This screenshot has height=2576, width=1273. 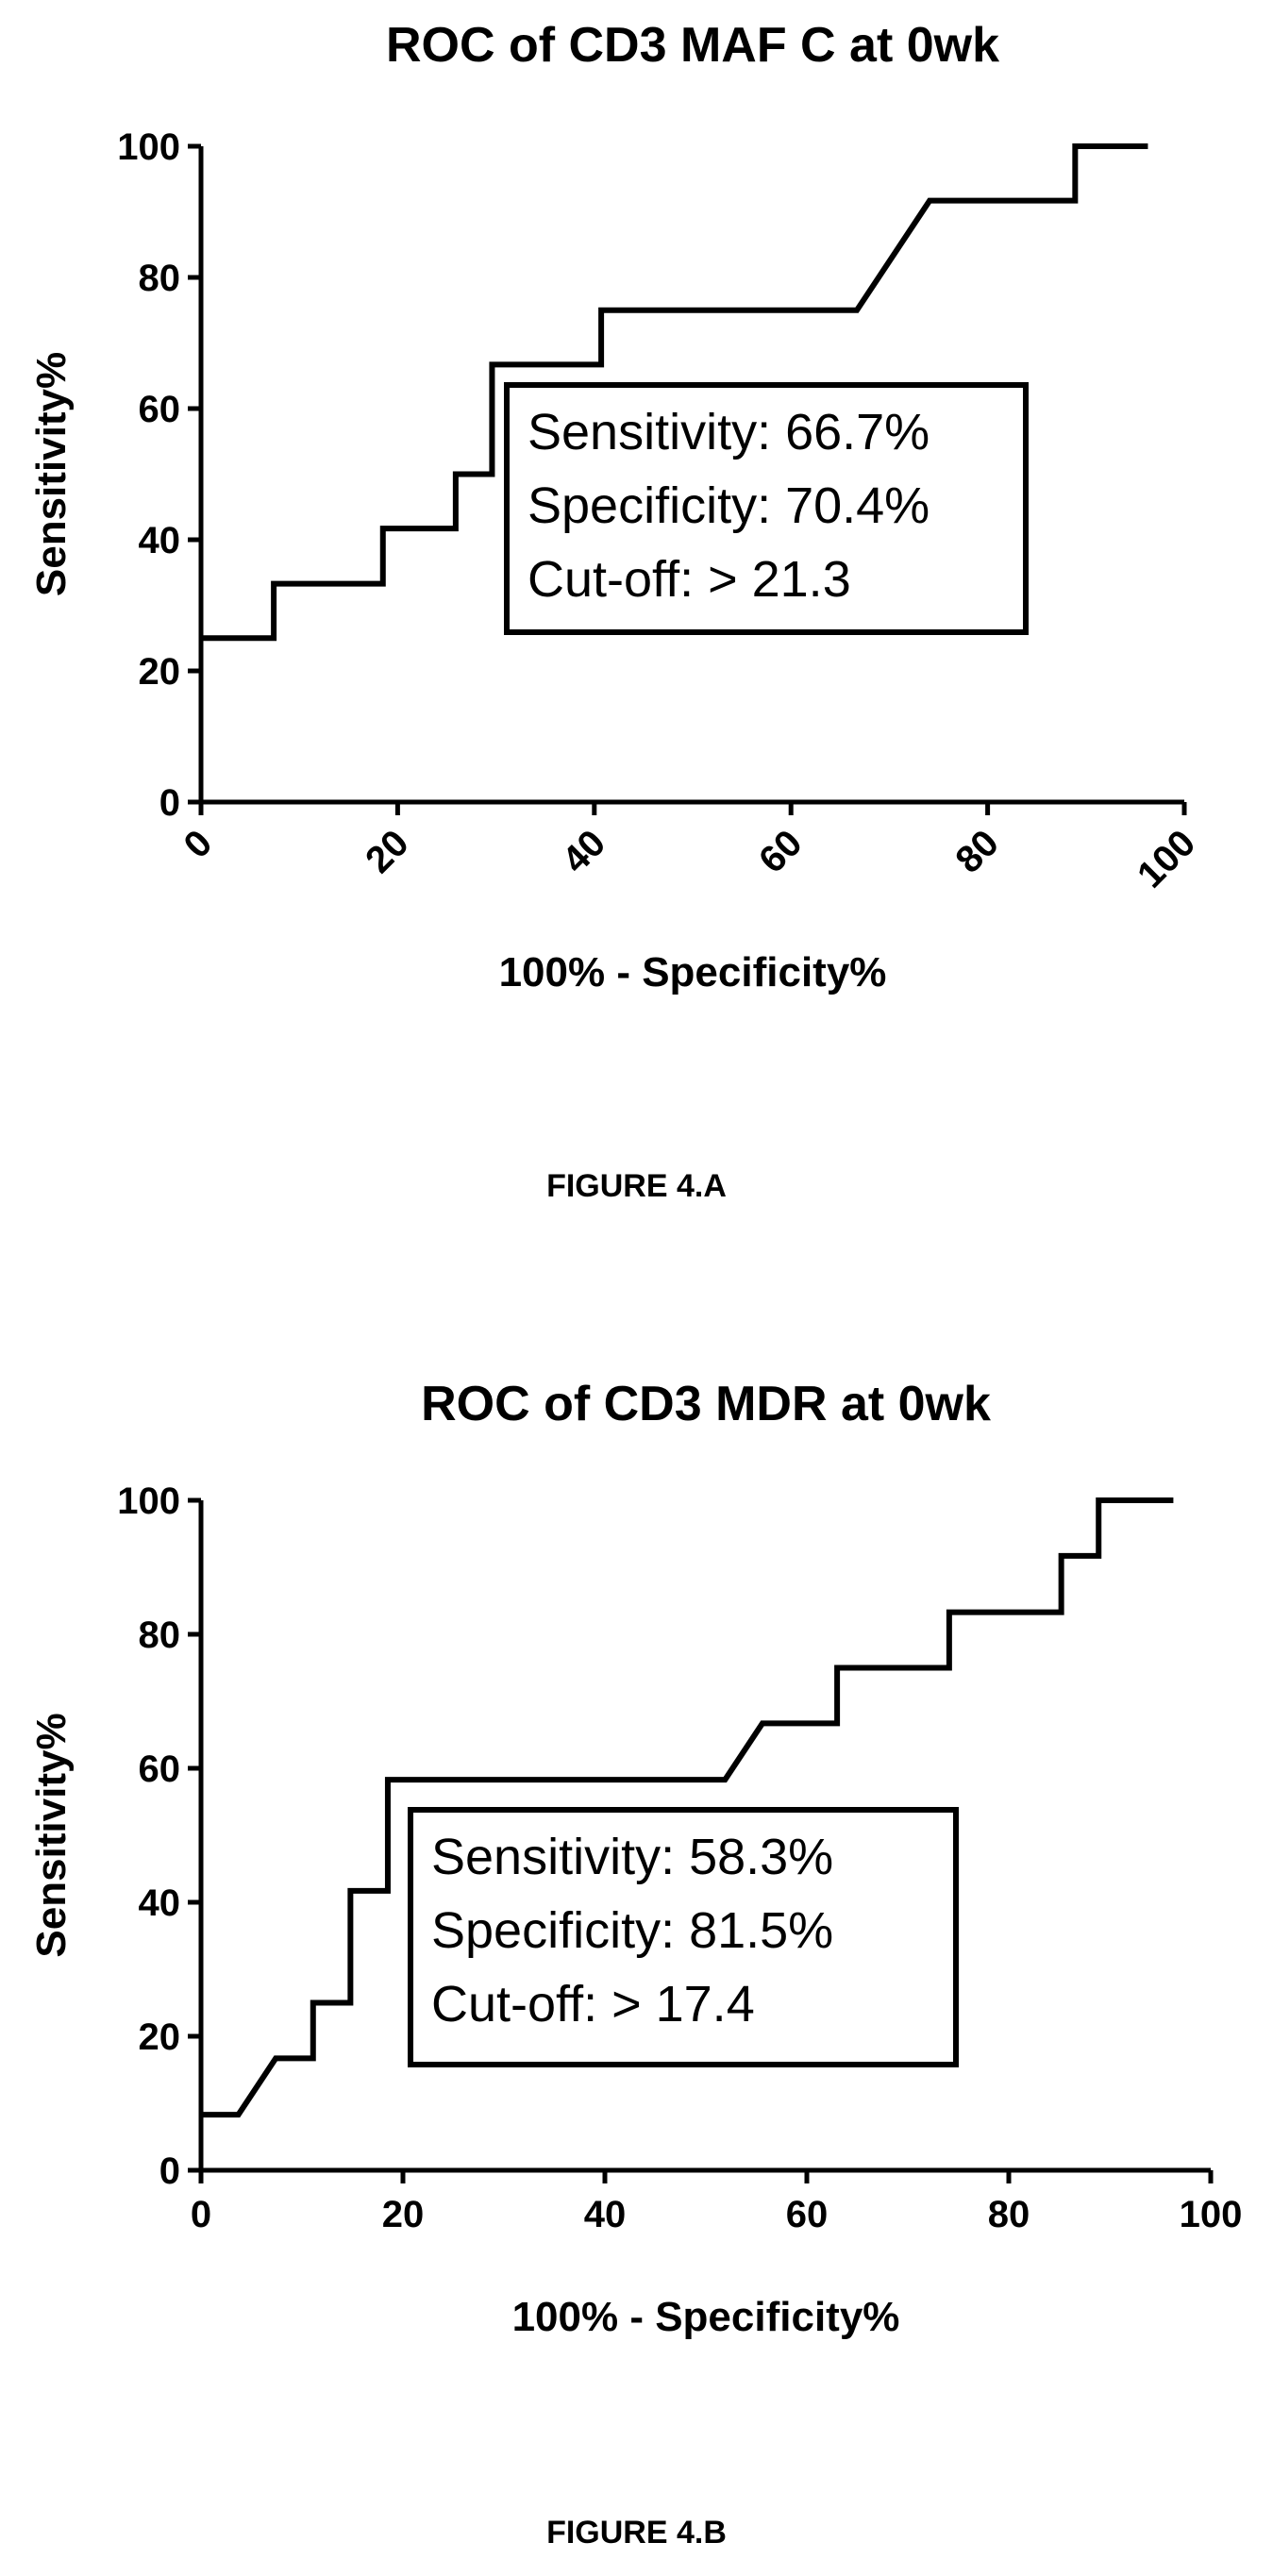 I want to click on stats-line: Specificity: 70.4%, so click(x=729, y=505).